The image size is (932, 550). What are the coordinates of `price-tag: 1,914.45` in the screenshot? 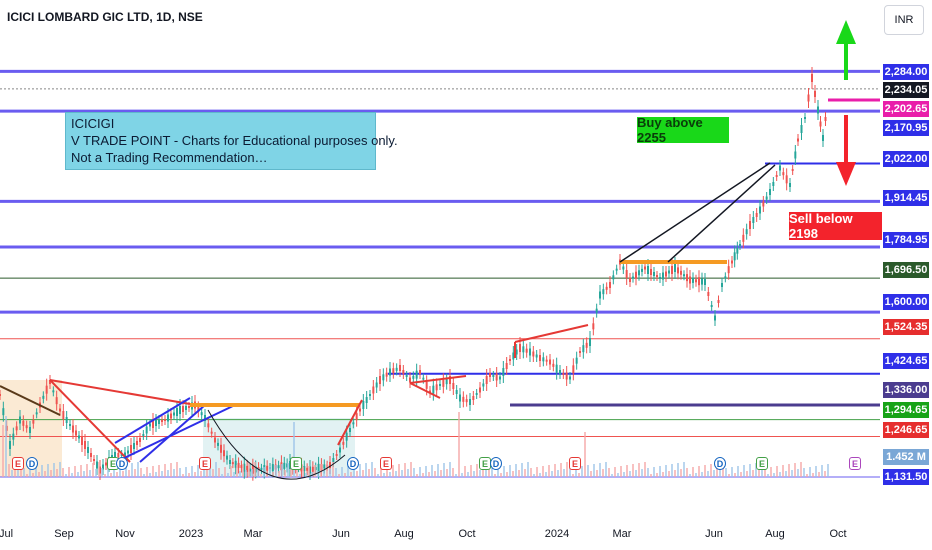 It's located at (906, 198).